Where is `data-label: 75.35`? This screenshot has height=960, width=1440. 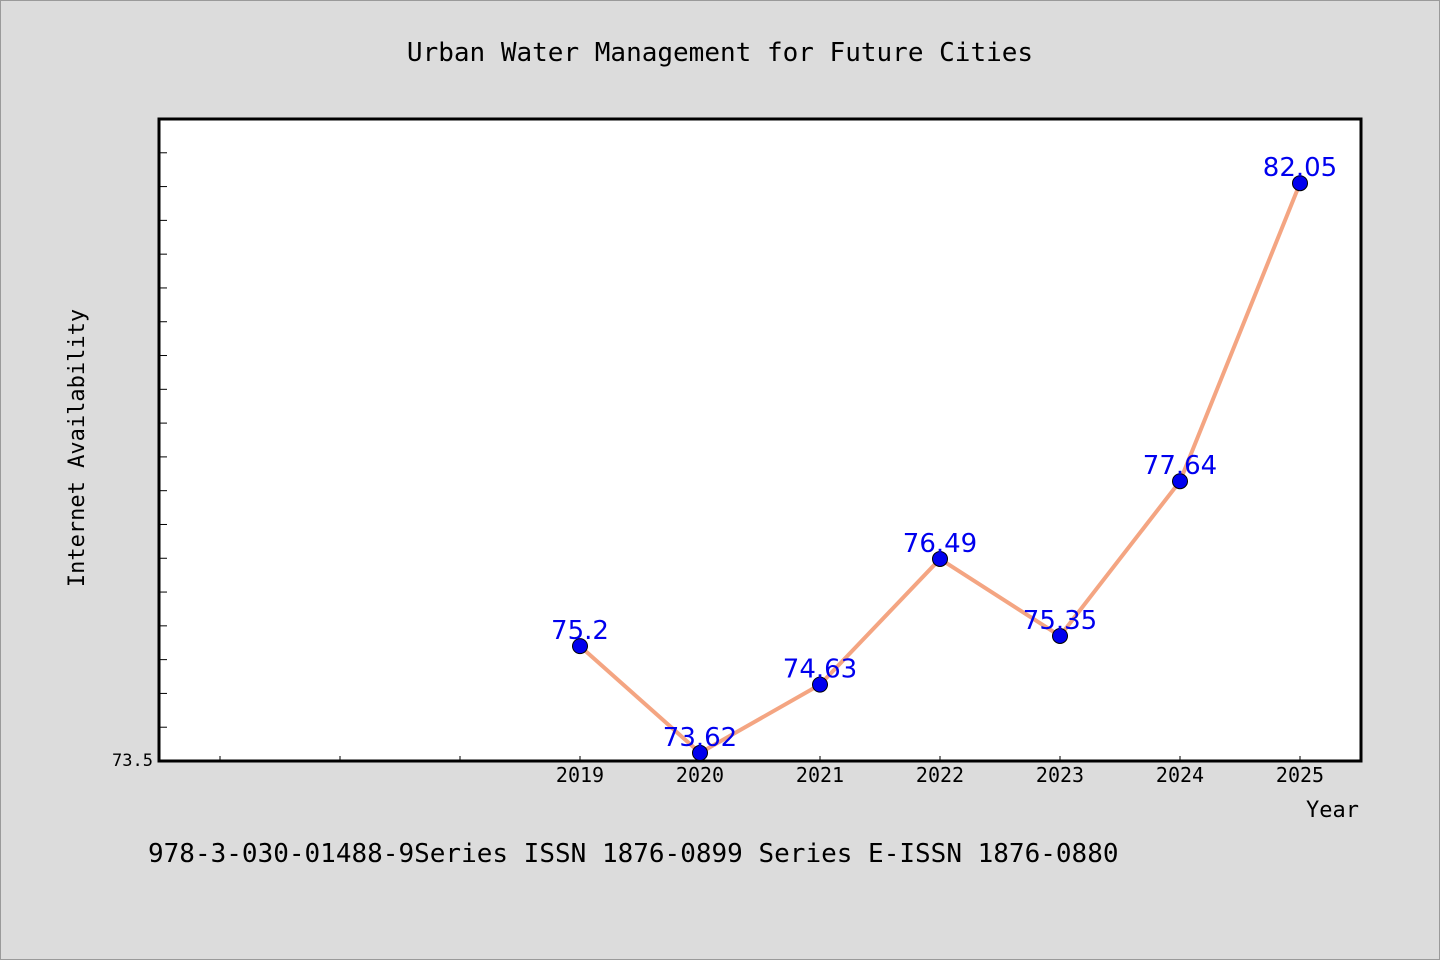
data-label: 75.35 is located at coordinates (1060, 621).